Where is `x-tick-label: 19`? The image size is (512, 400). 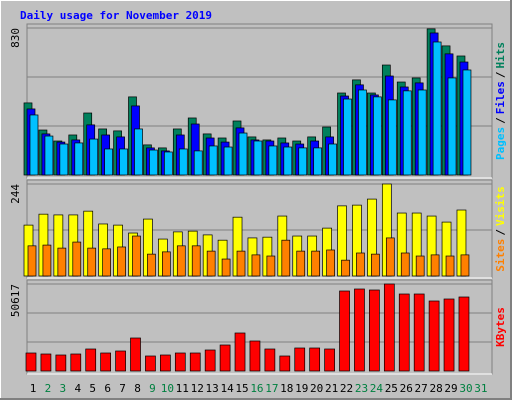 x-tick-label: 19 is located at coordinates (301, 388).